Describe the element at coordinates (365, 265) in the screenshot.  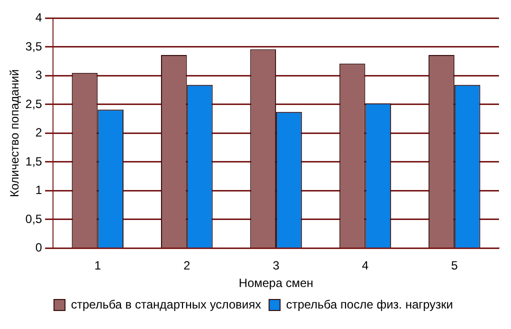
I see `x-tick-label: 4` at that location.